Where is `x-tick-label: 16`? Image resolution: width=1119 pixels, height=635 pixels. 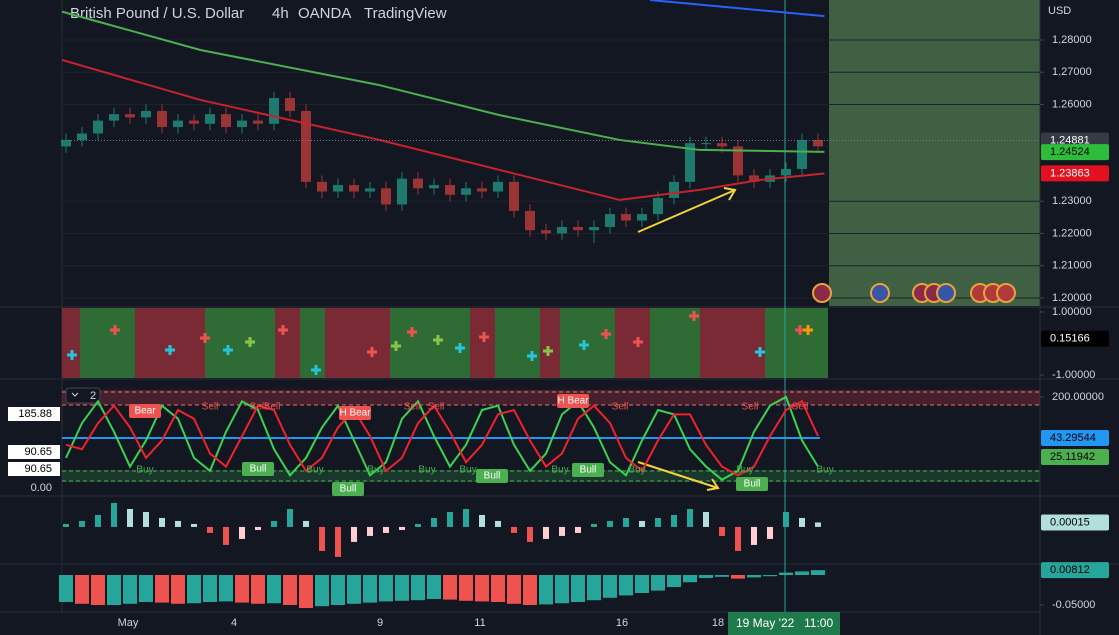
x-tick-label: 16 is located at coordinates (622, 623).